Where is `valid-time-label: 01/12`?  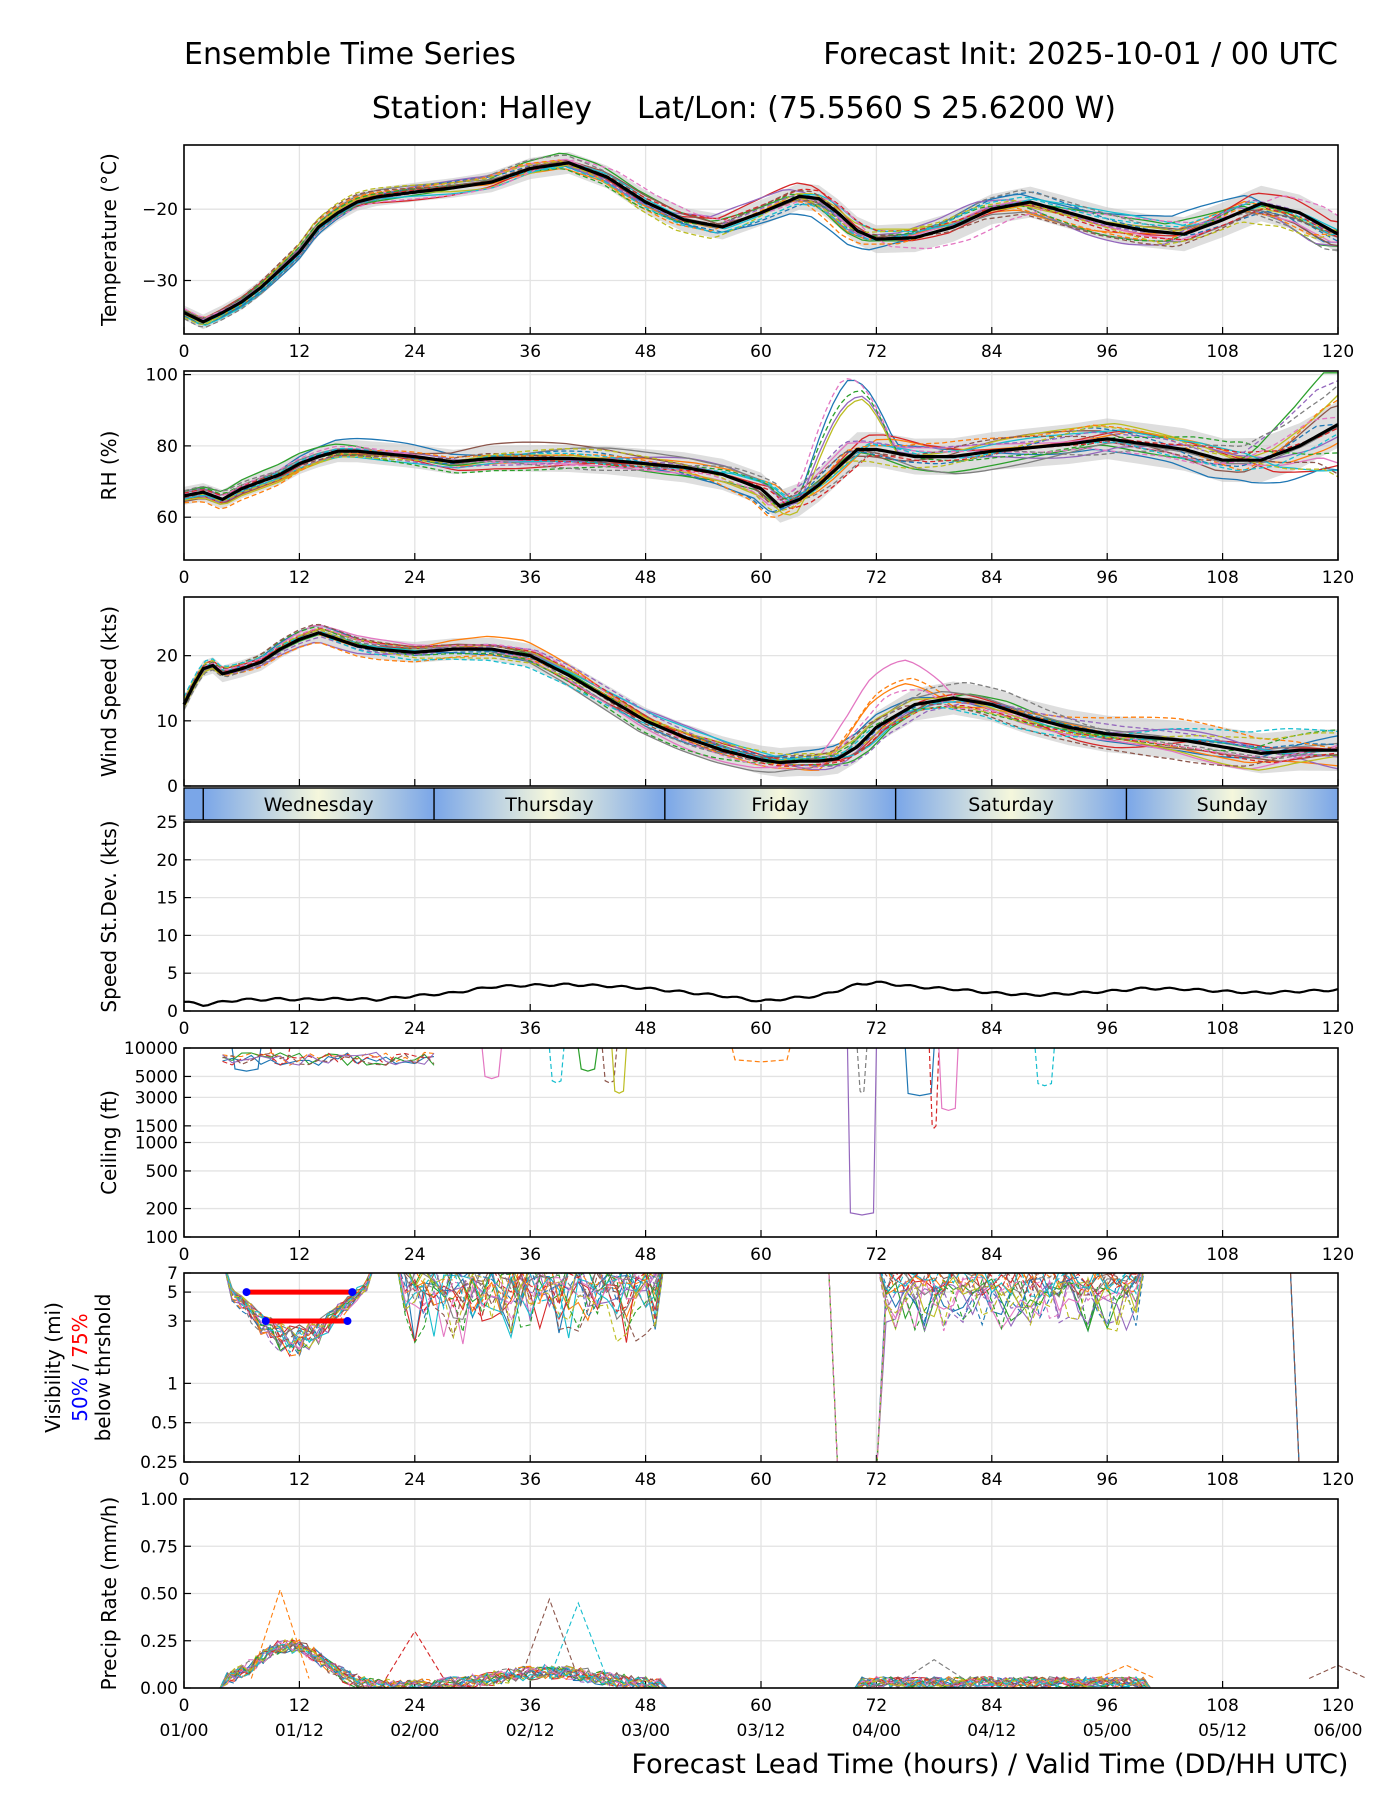 valid-time-label: 01/12 is located at coordinates (299, 1731).